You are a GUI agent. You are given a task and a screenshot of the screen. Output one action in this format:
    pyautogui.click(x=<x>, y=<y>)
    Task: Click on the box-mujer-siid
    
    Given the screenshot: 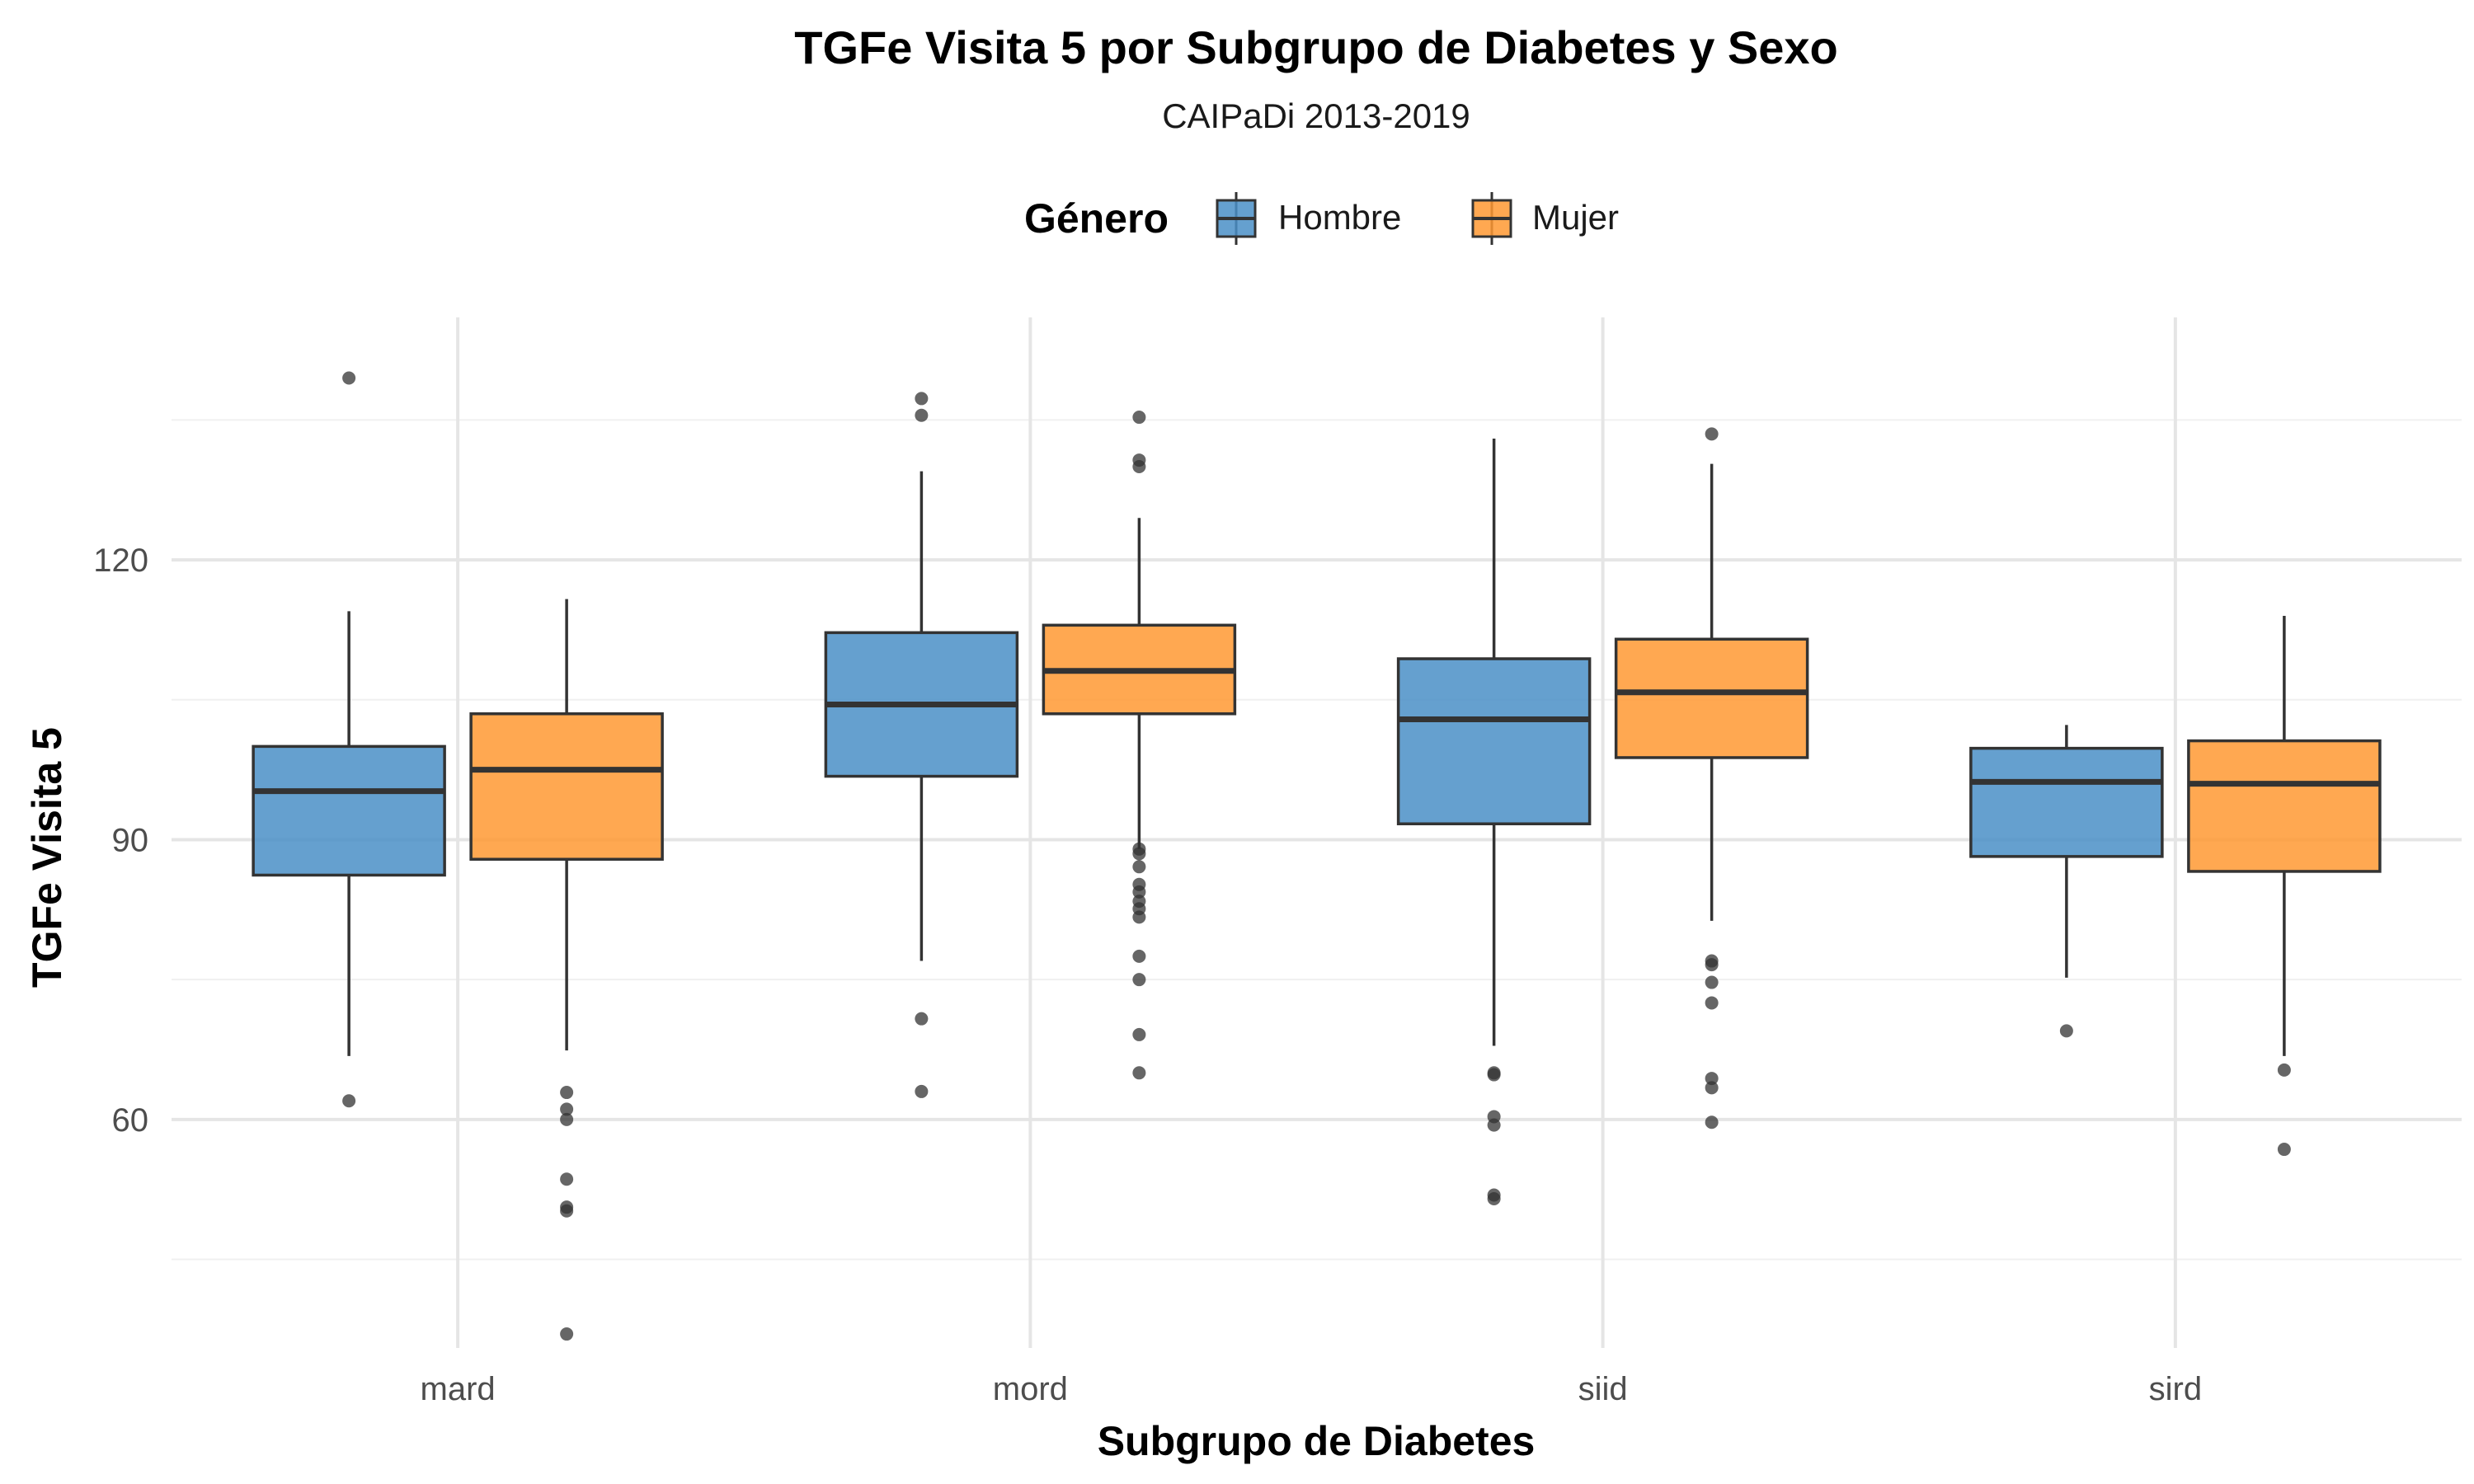 What is the action you would take?
    pyautogui.click(x=1711, y=778)
    